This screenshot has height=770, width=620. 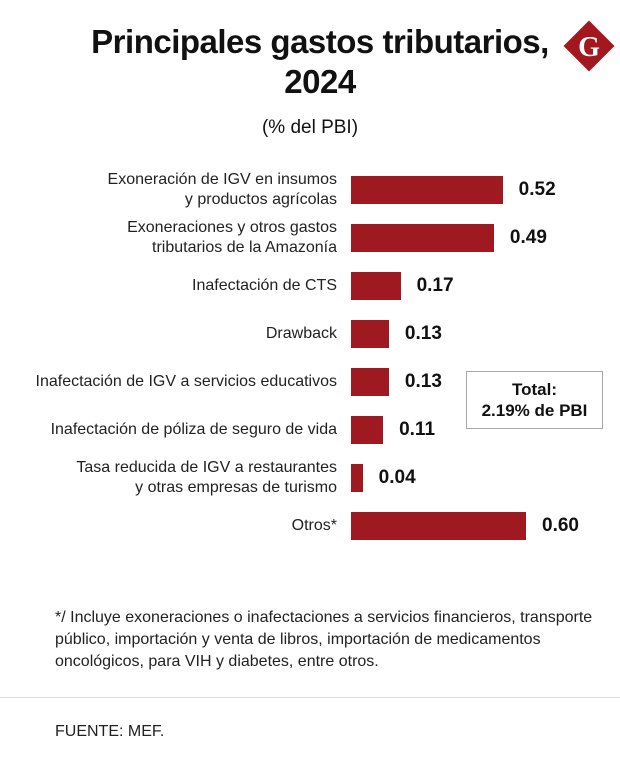 I want to click on gestion-logo-icon: G, so click(x=589, y=46).